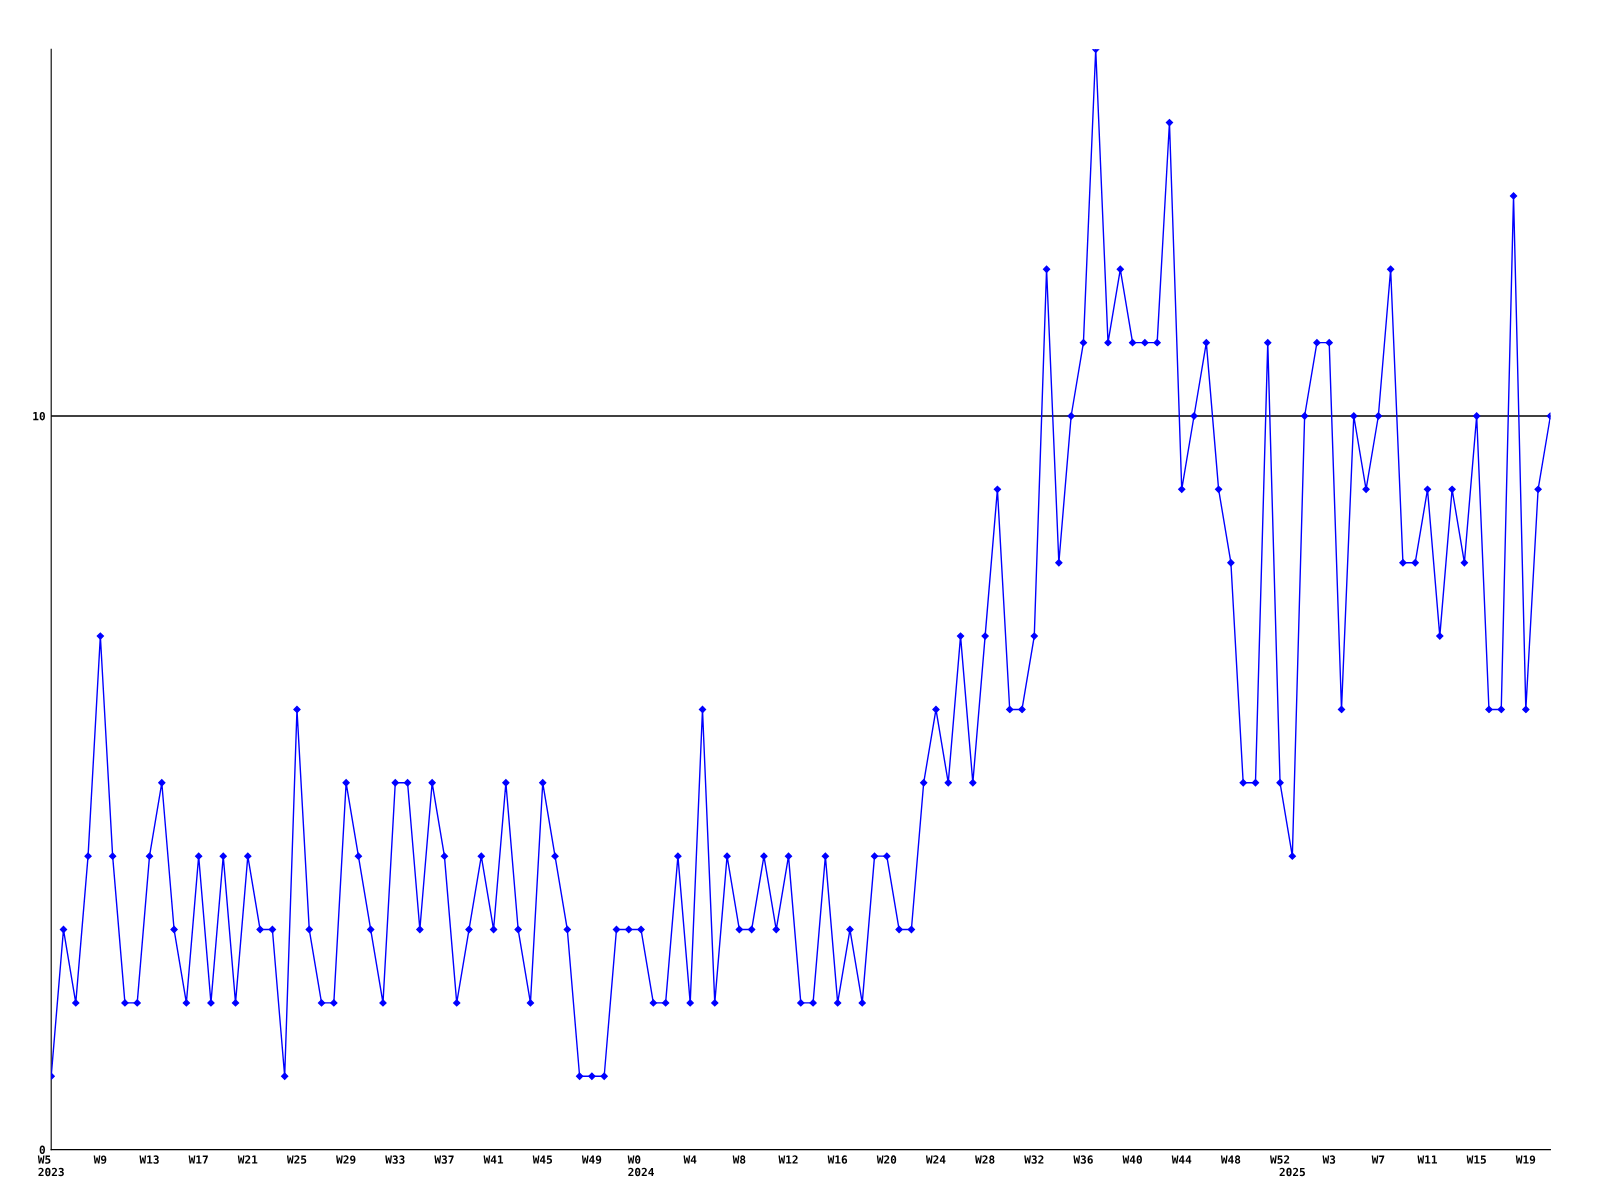  What do you see at coordinates (100, 1159) in the screenshot?
I see `x-tick-label: W9` at bounding box center [100, 1159].